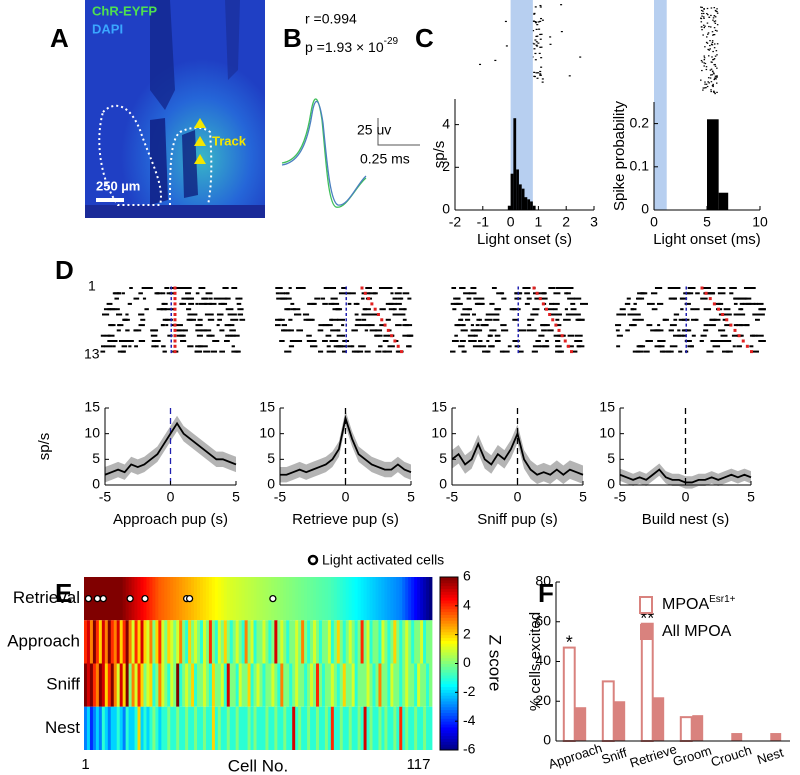  What do you see at coordinates (620, 497) in the screenshot?
I see `x-tick-label: -5` at bounding box center [620, 497].